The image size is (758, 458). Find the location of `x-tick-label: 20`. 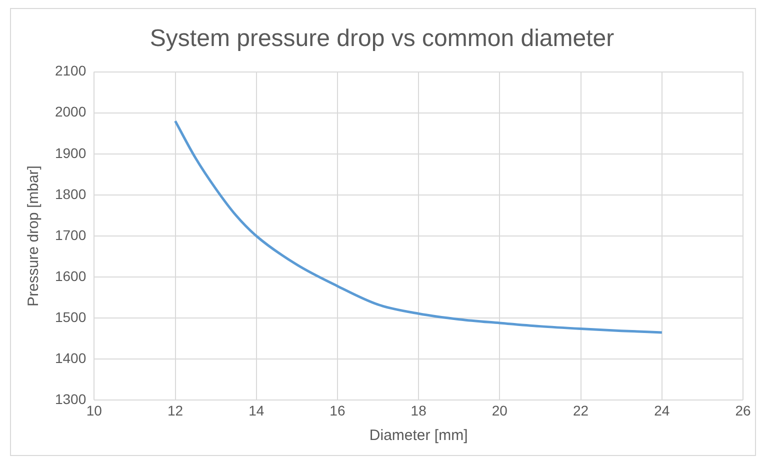

x-tick-label: 20 is located at coordinates (500, 410).